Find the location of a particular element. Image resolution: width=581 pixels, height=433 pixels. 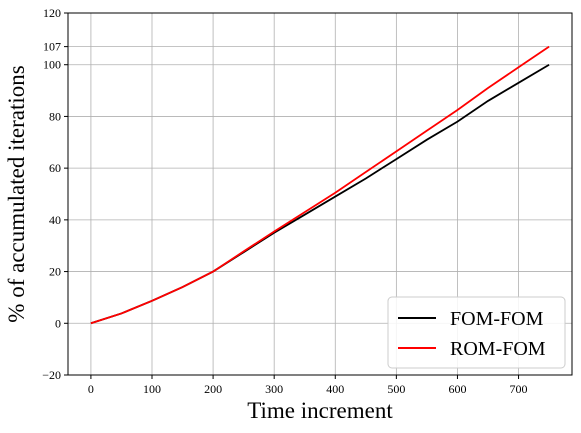

x-tick-label: 700 is located at coordinates (519, 389).